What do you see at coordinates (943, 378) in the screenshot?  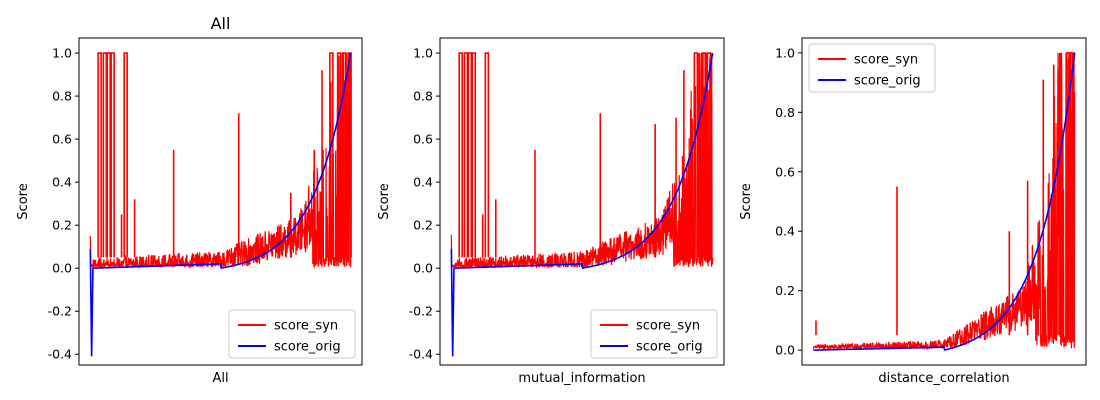 I see `x-axis-label: distance_correlation` at bounding box center [943, 378].